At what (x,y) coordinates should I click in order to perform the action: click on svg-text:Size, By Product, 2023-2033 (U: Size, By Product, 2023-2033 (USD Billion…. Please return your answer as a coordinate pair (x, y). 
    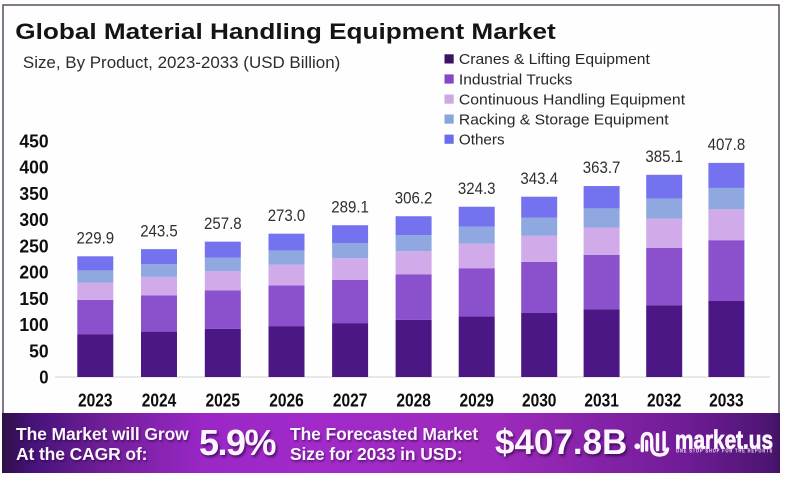
    Looking at the image, I should click on (181, 63).